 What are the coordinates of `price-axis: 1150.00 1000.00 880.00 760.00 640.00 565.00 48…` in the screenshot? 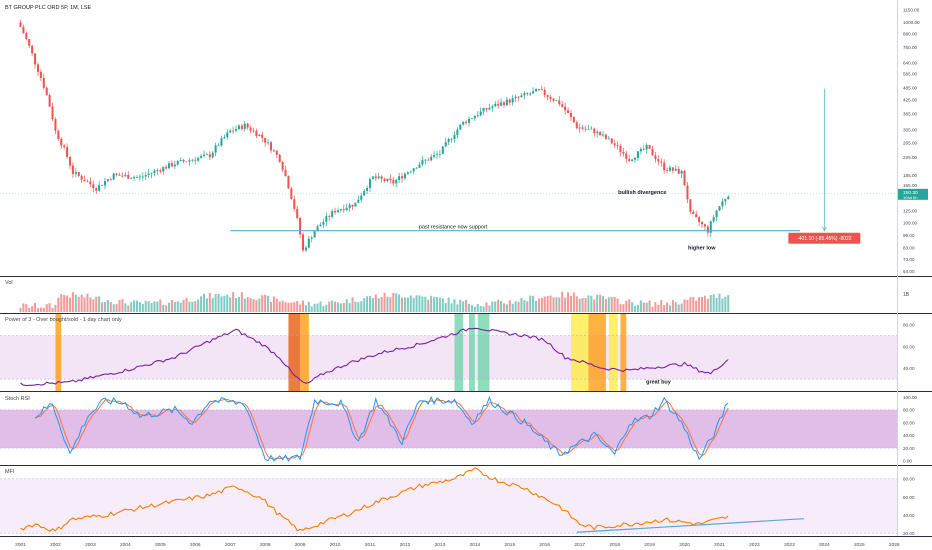 It's located at (911, 140).